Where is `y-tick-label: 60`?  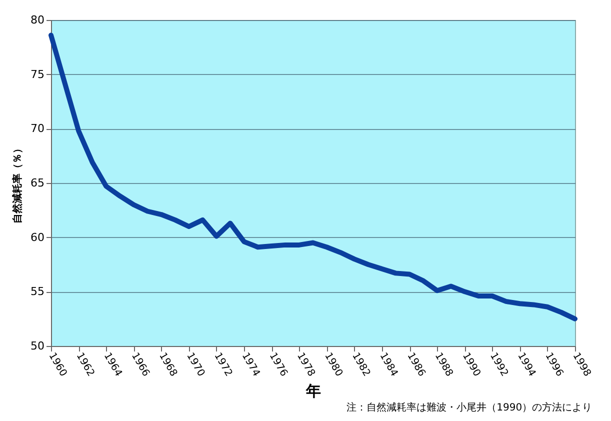
y-tick-label: 60 is located at coordinates (37, 237).